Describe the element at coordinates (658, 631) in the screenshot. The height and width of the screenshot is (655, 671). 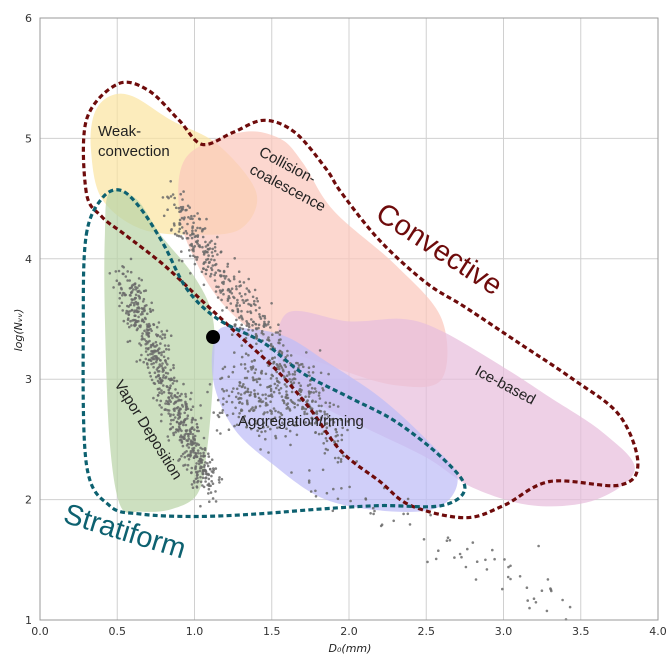
I see `x-tick-label: 4.0` at that location.